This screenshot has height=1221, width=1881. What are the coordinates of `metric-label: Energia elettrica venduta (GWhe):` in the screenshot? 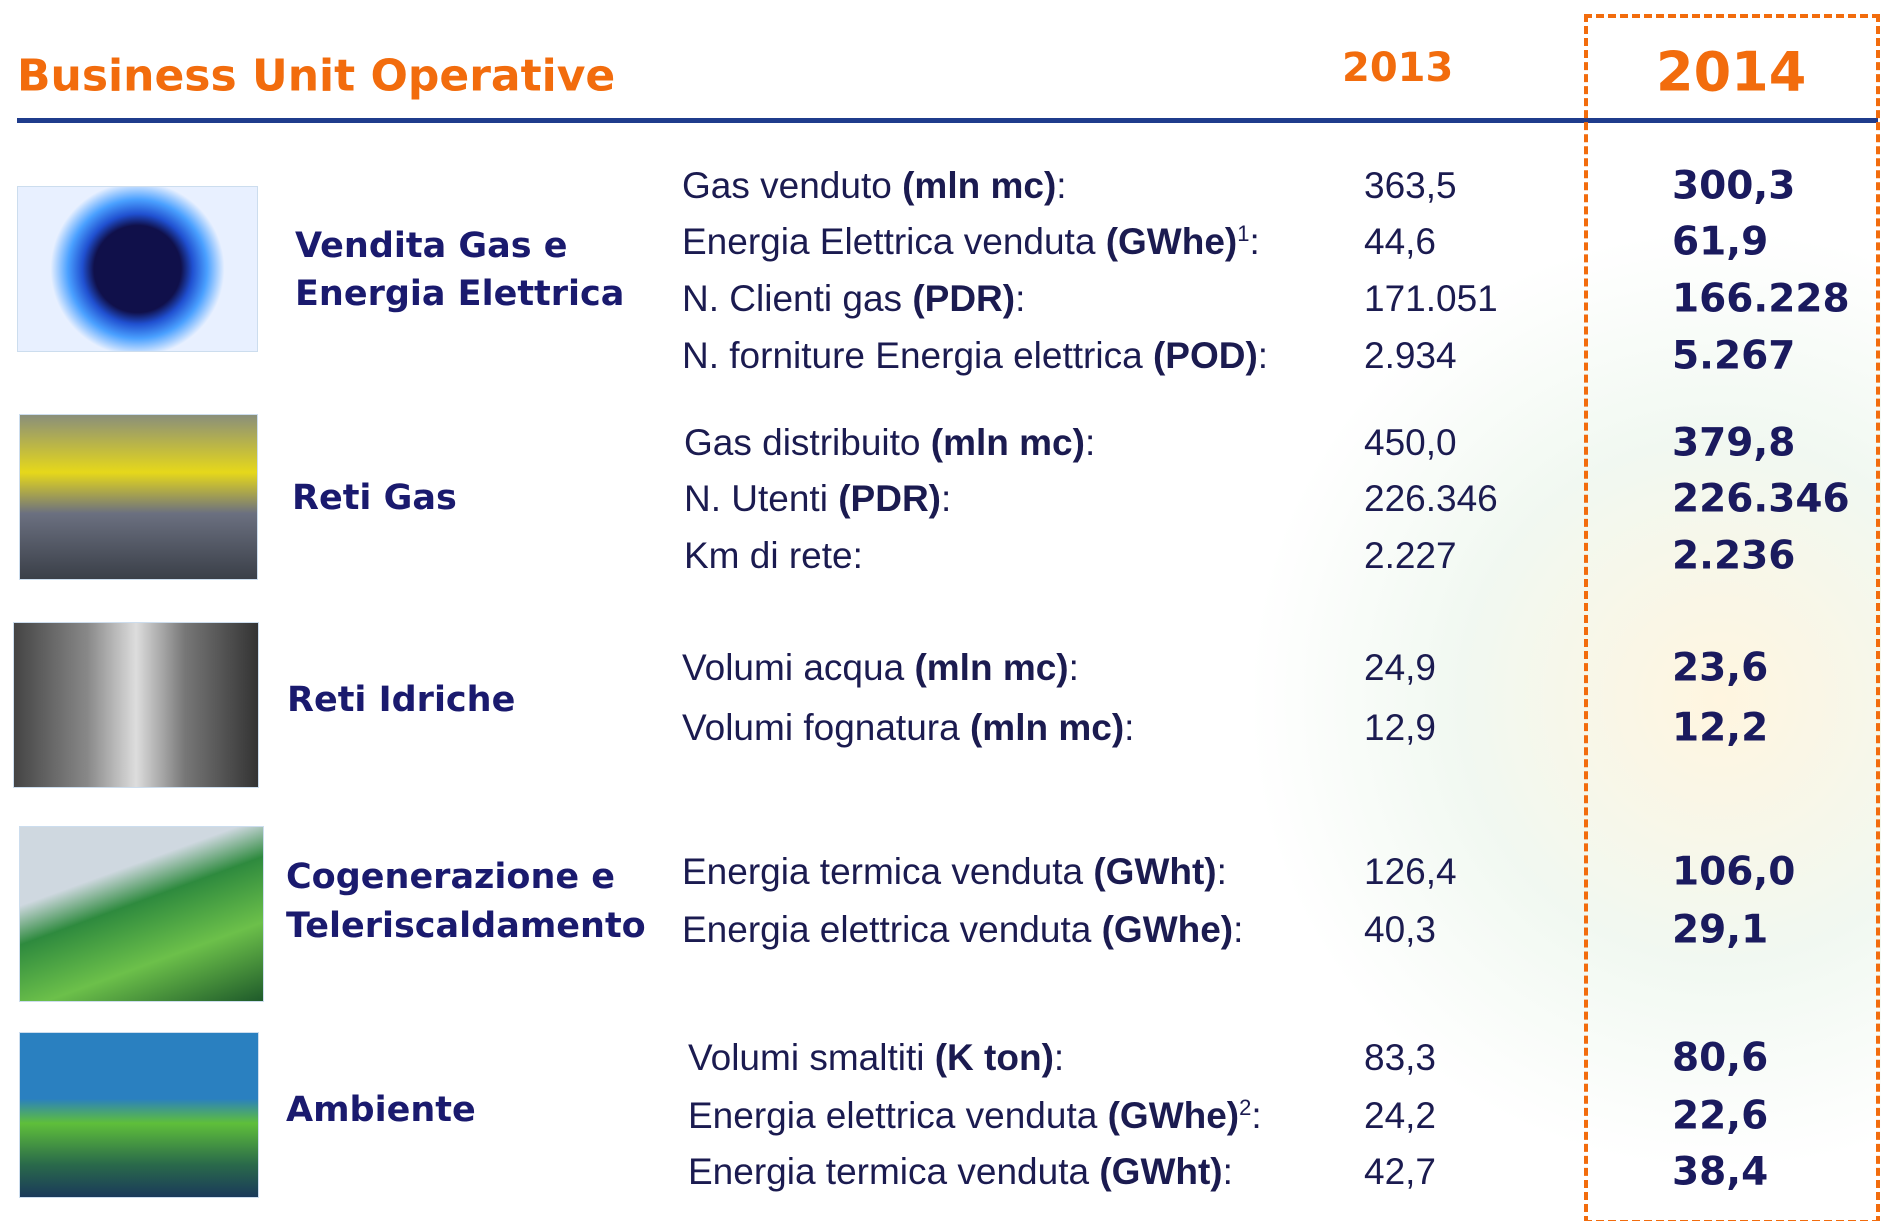 It's located at (962, 930).